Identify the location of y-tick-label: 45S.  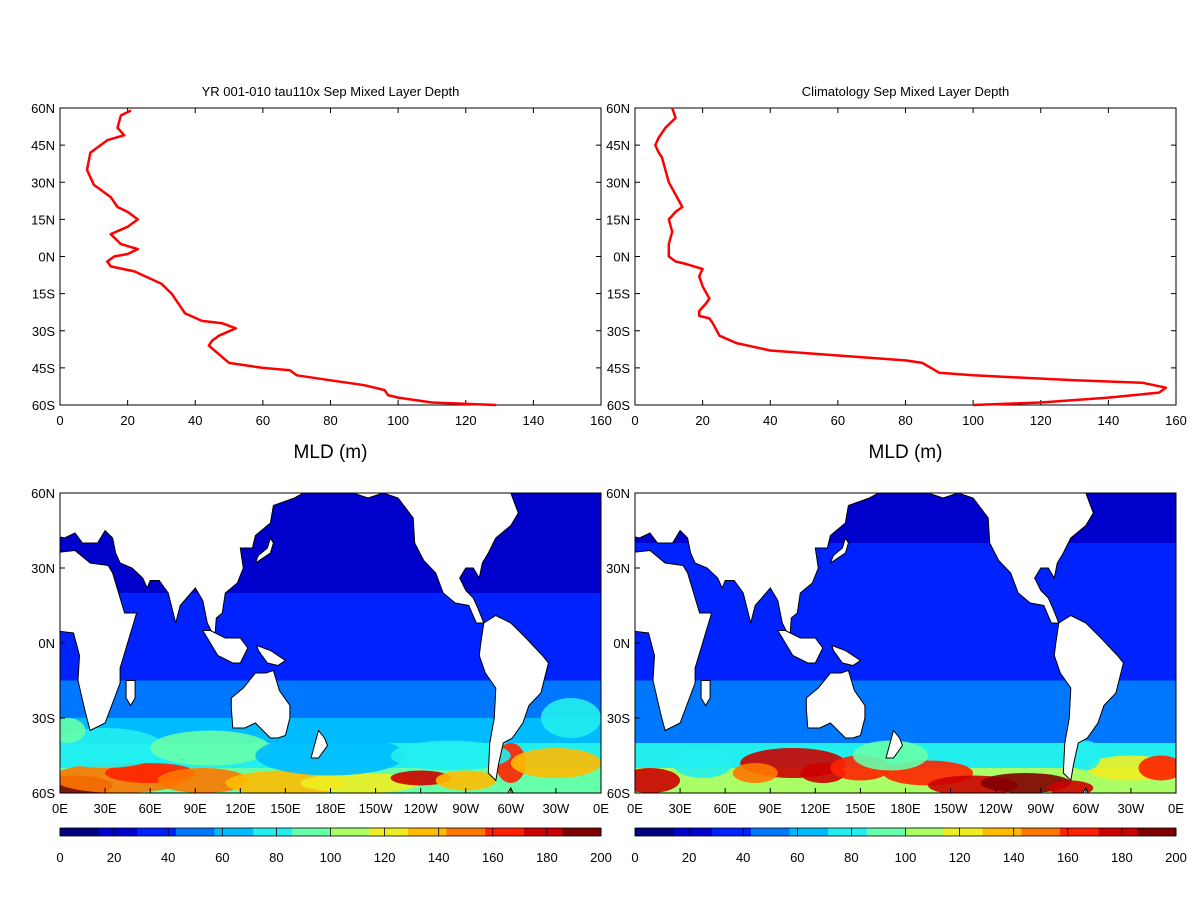
(43, 368).